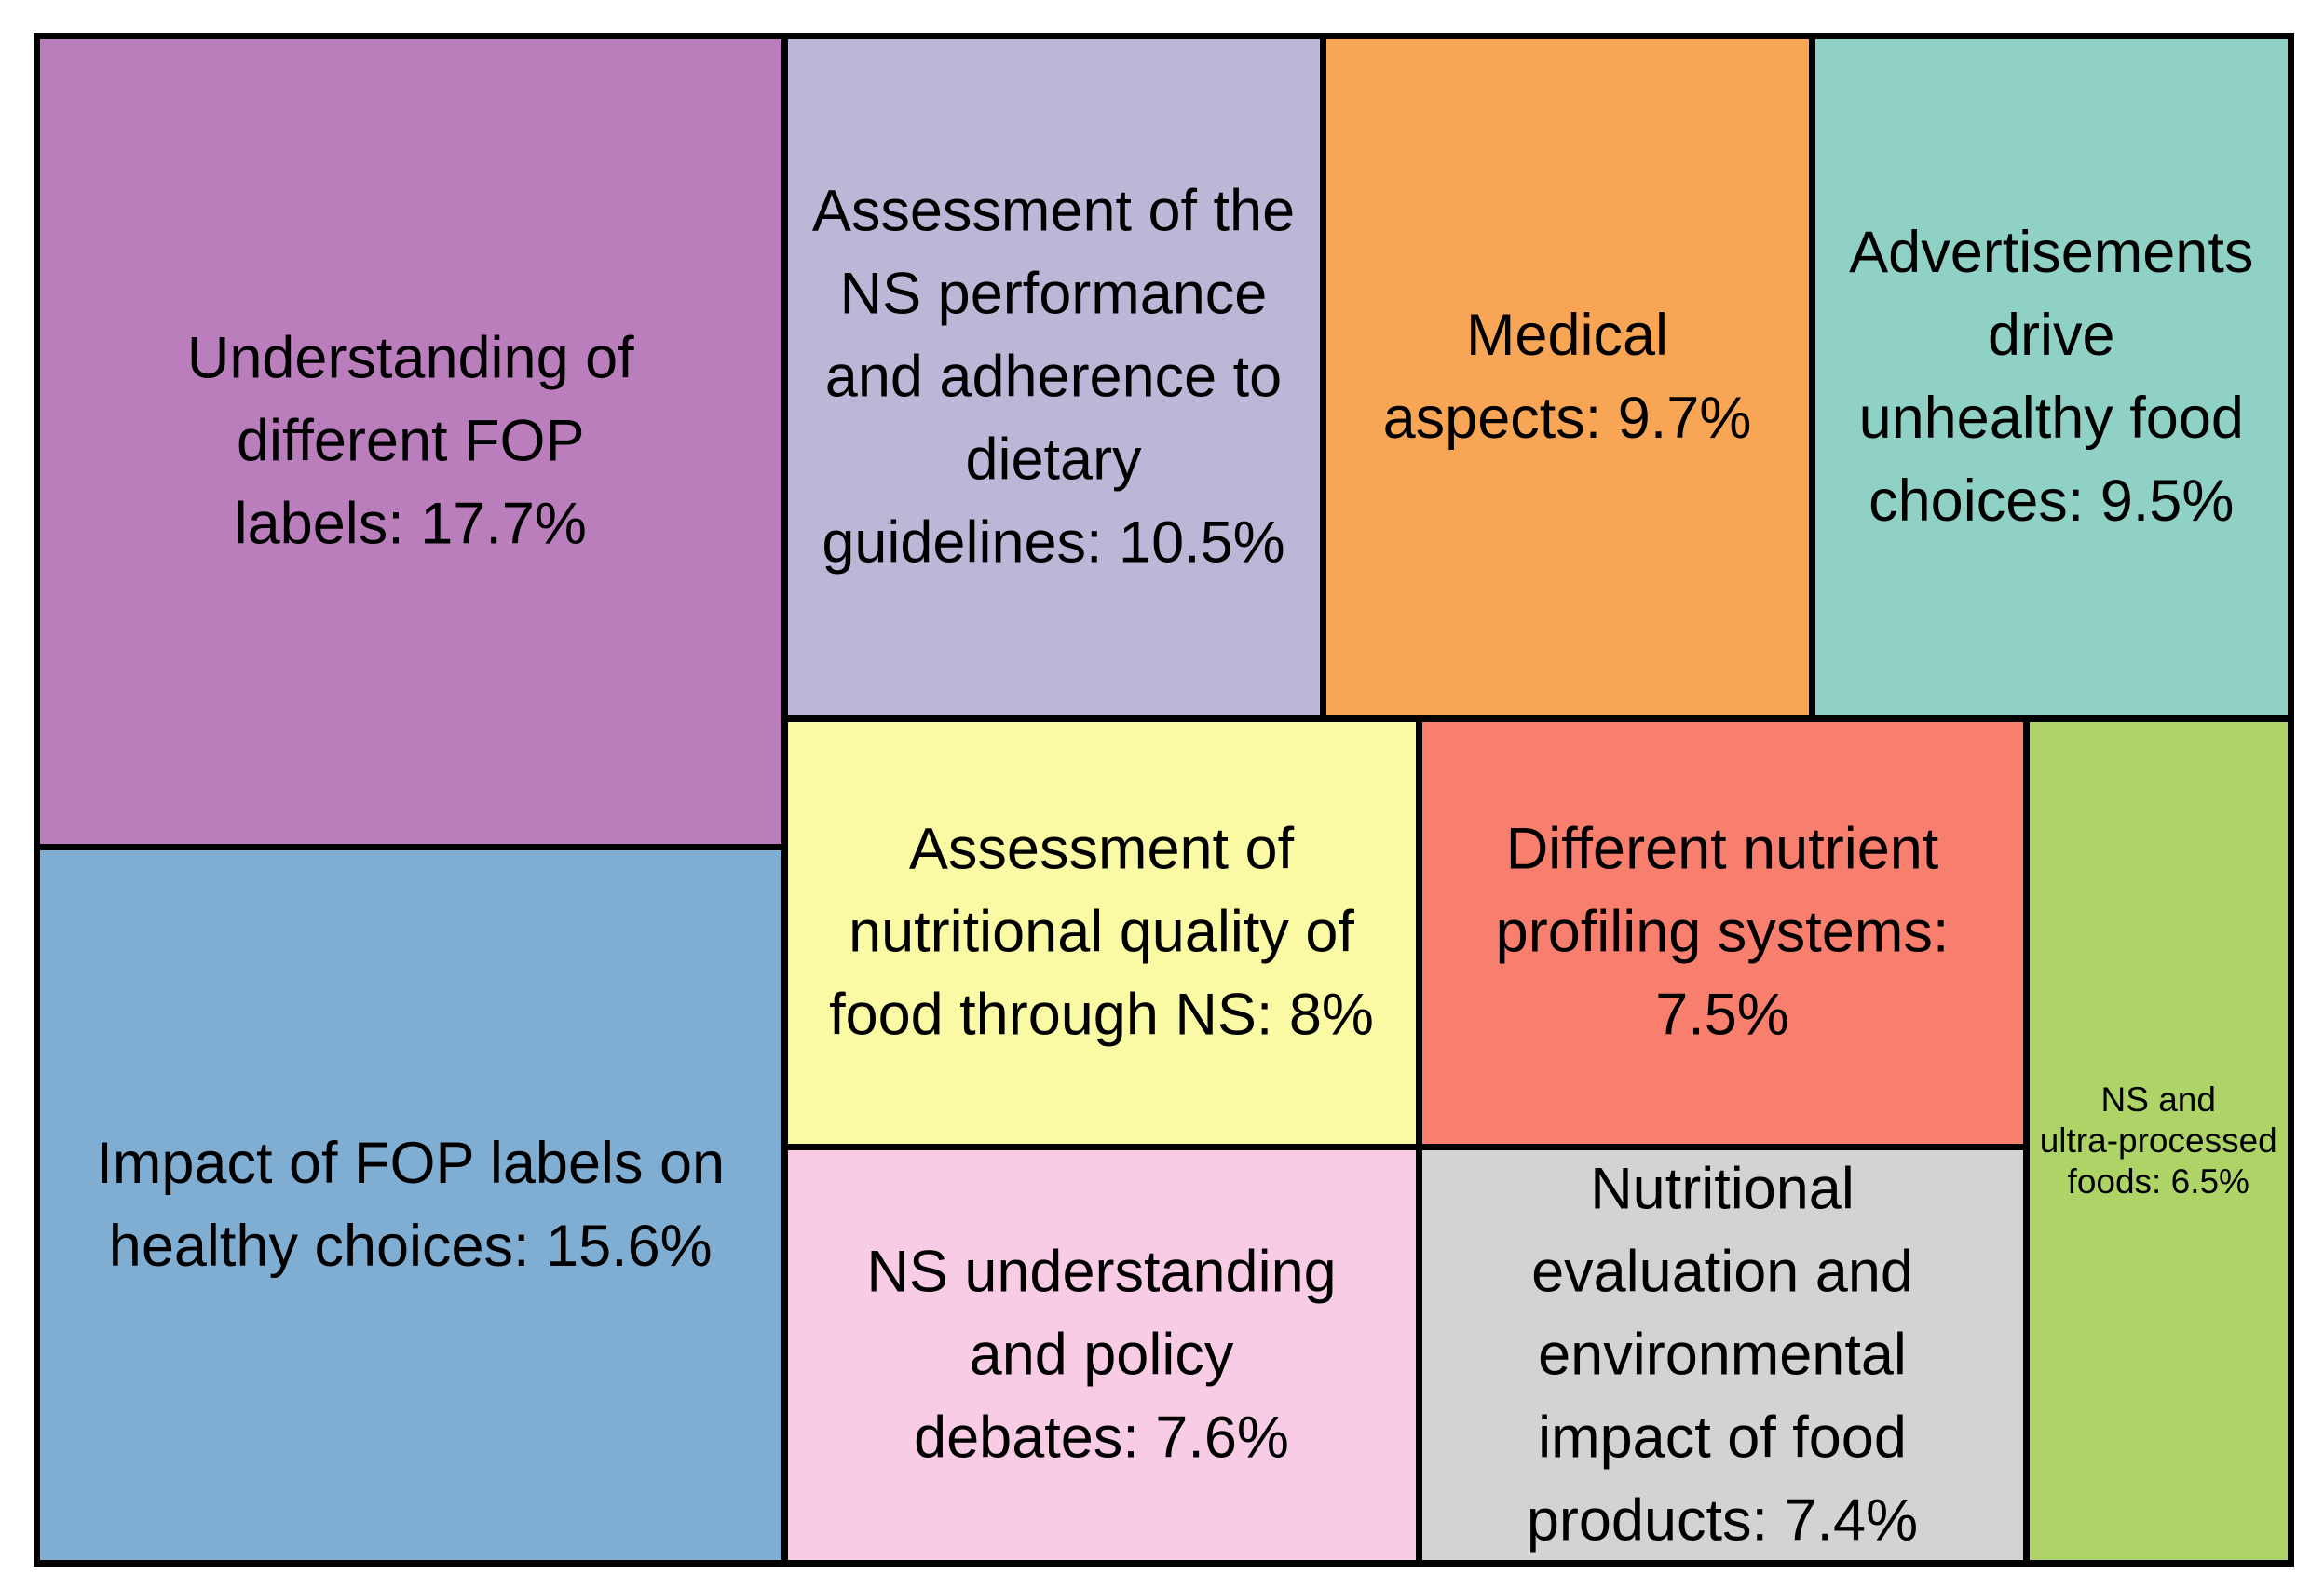 This screenshot has width=2324, height=1589. I want to click on cell-label-line: debates: 7.6%, so click(1101, 1438).